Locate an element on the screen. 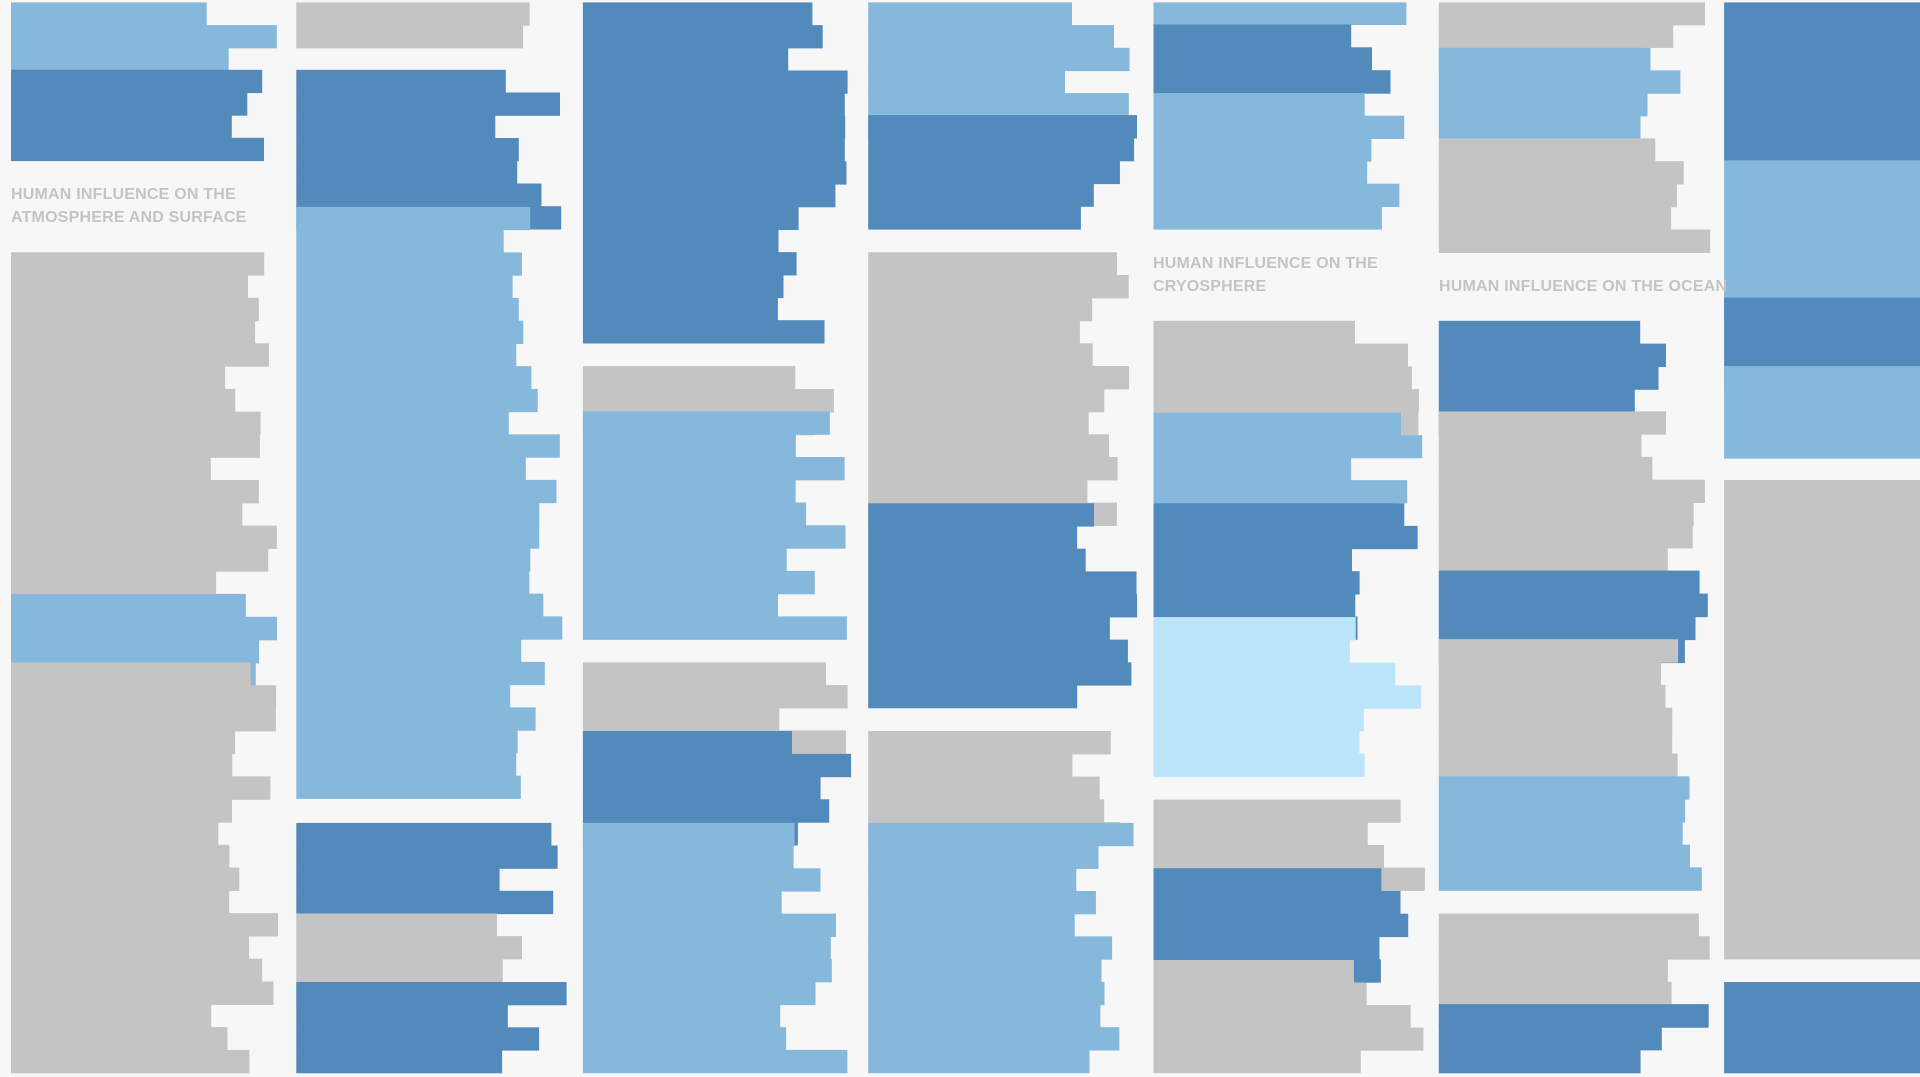 The image size is (1920, 1077). section-heading: HUMAN INFLUENCE ON THE OCEAN is located at coordinates (1583, 286).